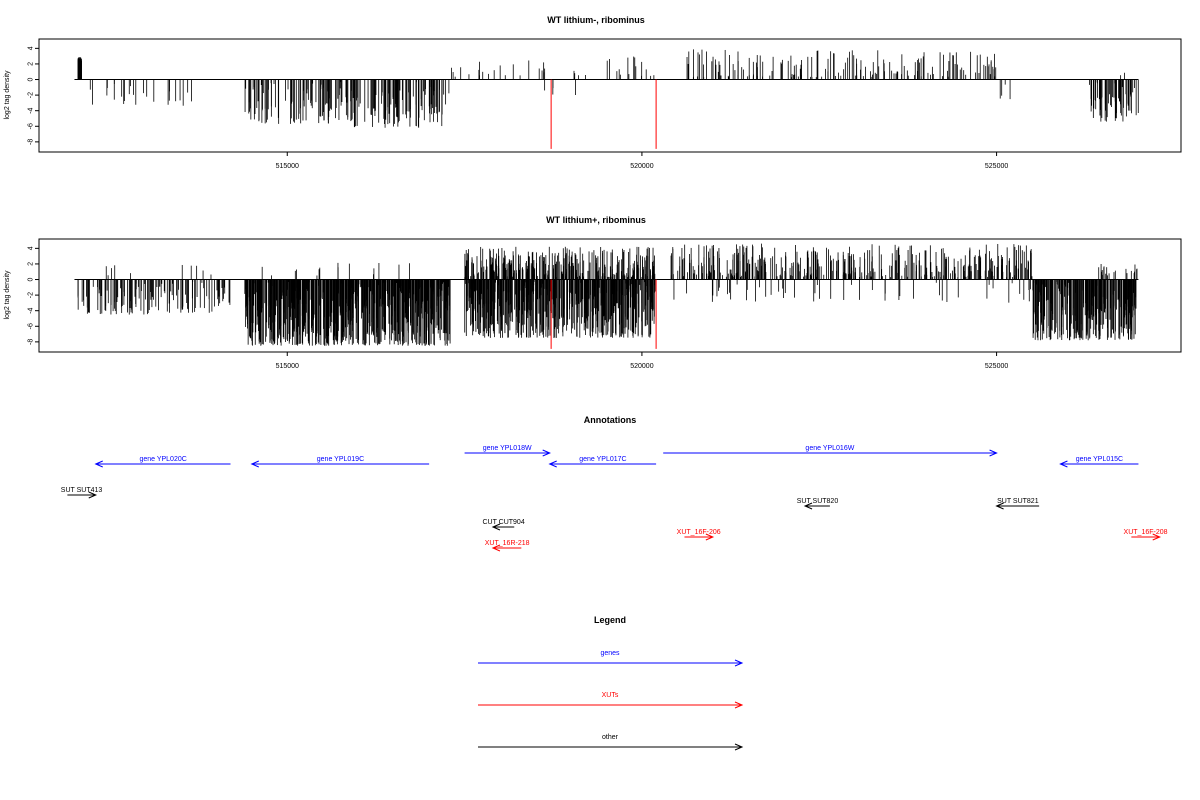 The width and height of the screenshot is (1200, 800). I want to click on annotation-feature: SUT SUT820, so click(818, 504).